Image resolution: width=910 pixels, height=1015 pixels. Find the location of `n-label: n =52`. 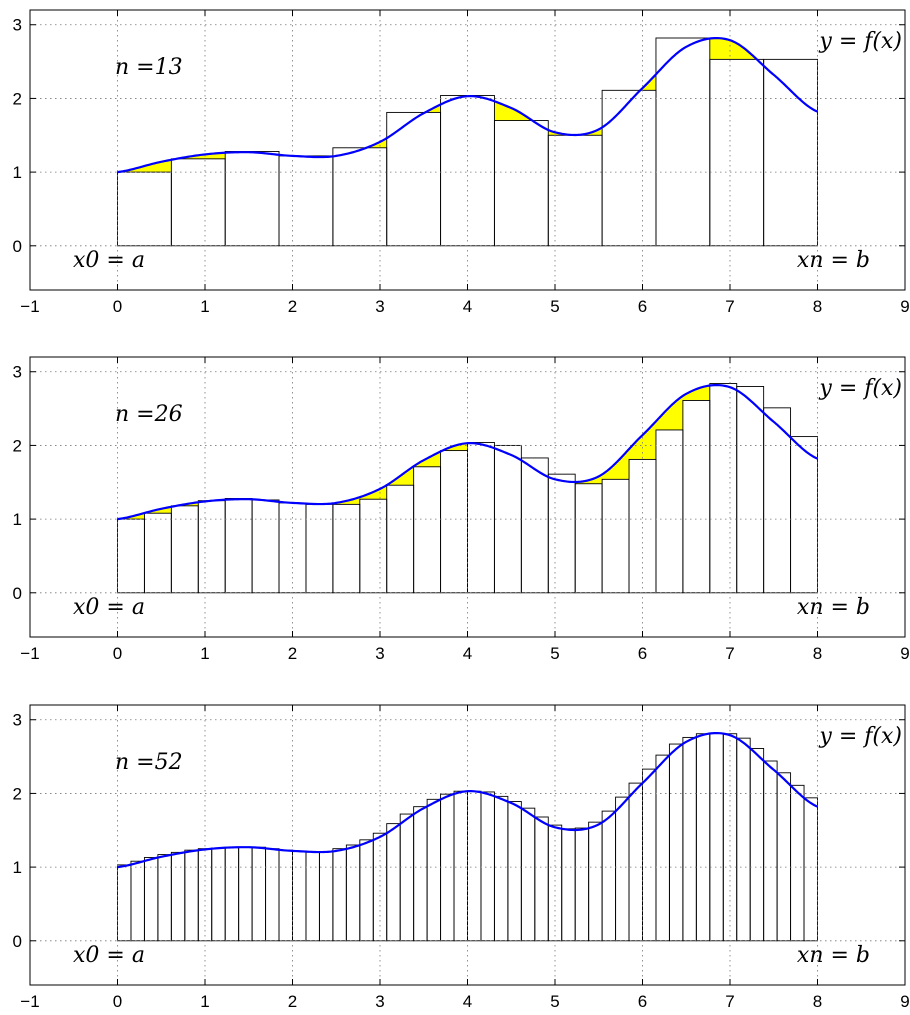

n-label: n =52 is located at coordinates (149, 762).